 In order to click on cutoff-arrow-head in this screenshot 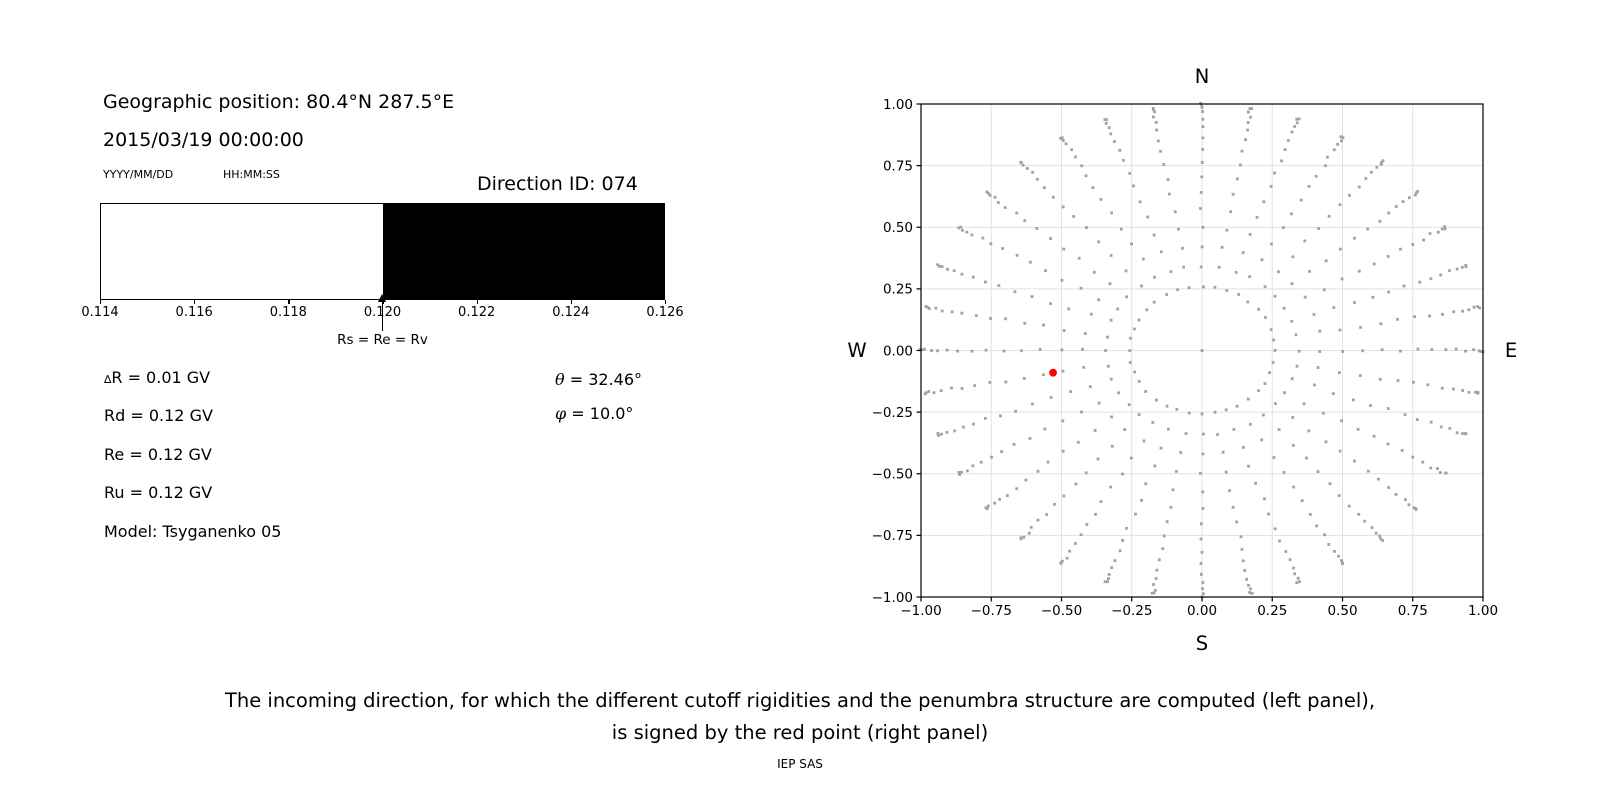, I will do `click(382, 298)`.